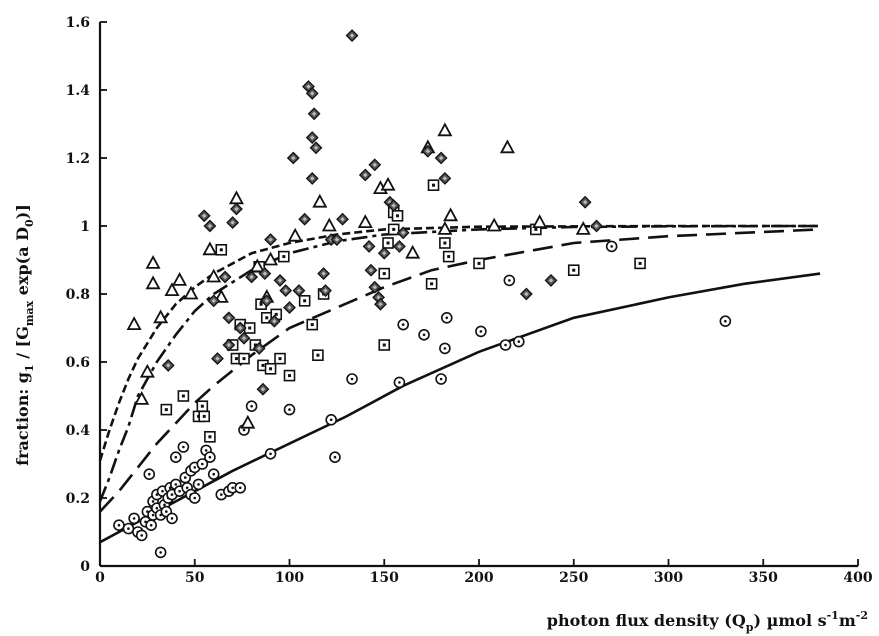  Describe the element at coordinates (78, 159) in the screenshot. I see `y-tick-label: 1.2` at that location.